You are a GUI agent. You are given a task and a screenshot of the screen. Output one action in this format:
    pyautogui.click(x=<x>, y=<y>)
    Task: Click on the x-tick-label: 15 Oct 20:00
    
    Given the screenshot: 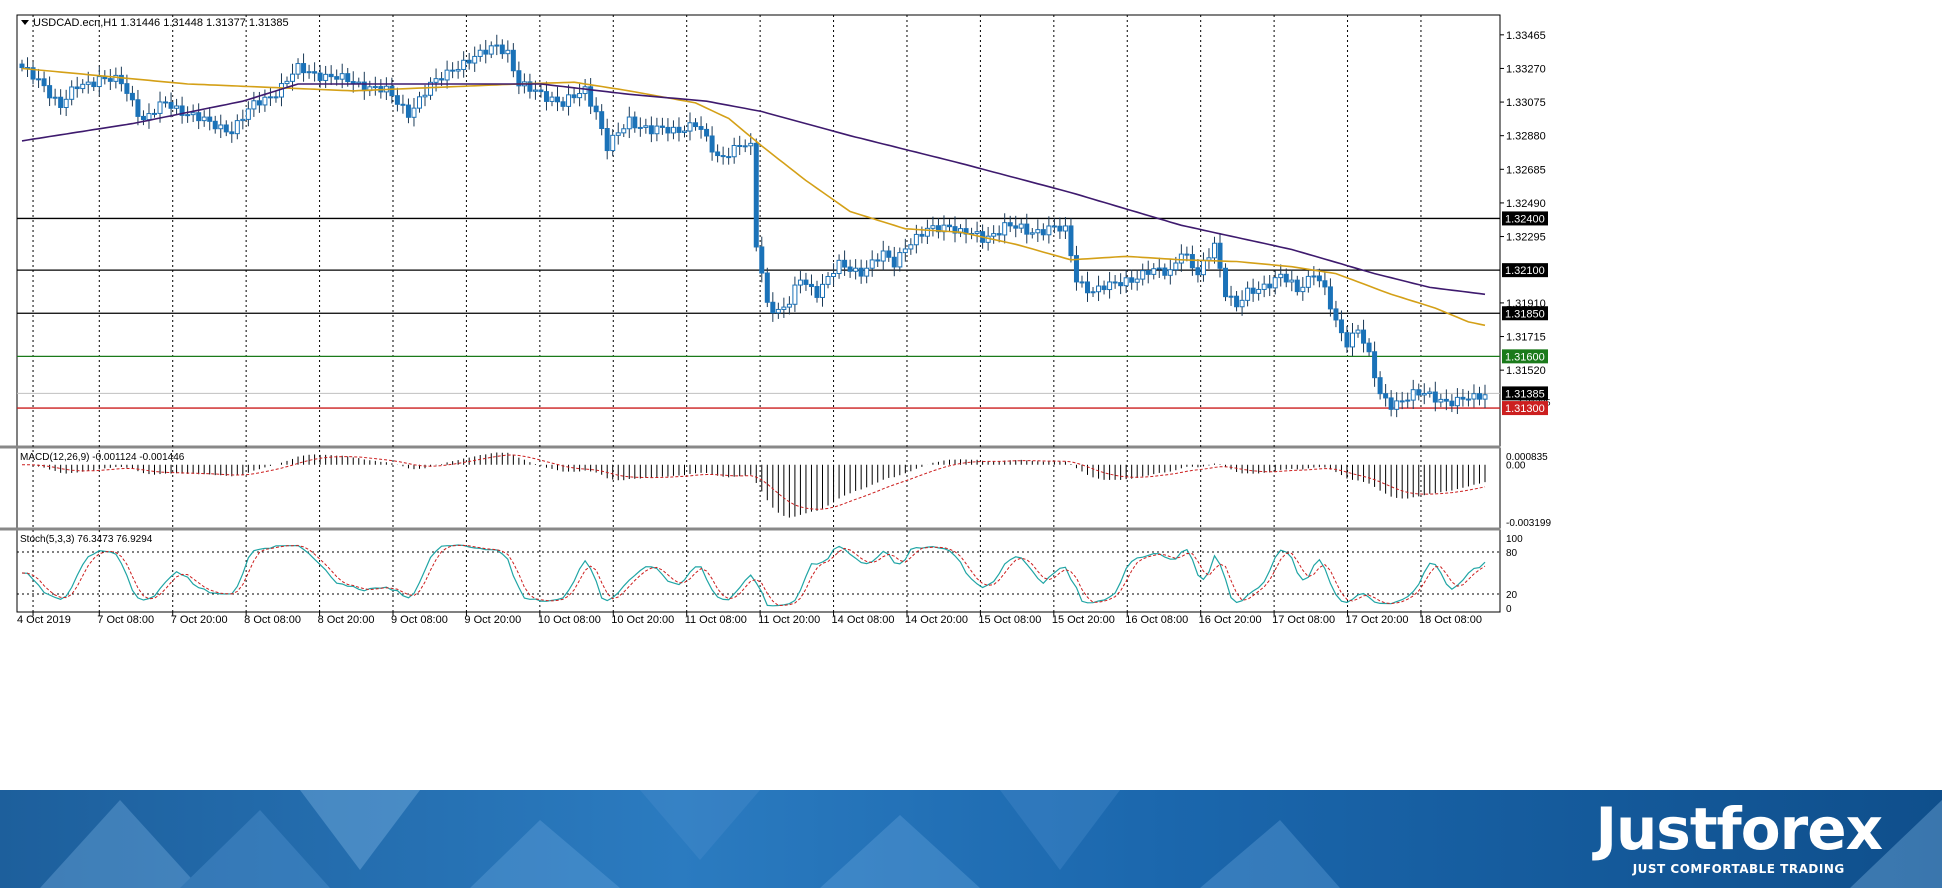 What is the action you would take?
    pyautogui.click(x=1083, y=620)
    